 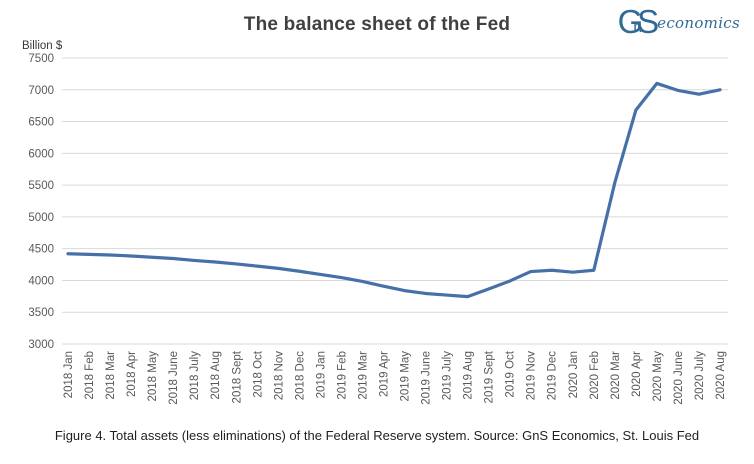 What do you see at coordinates (511, 373) in the screenshot?
I see `x-tick-label: 2019 Oct` at bounding box center [511, 373].